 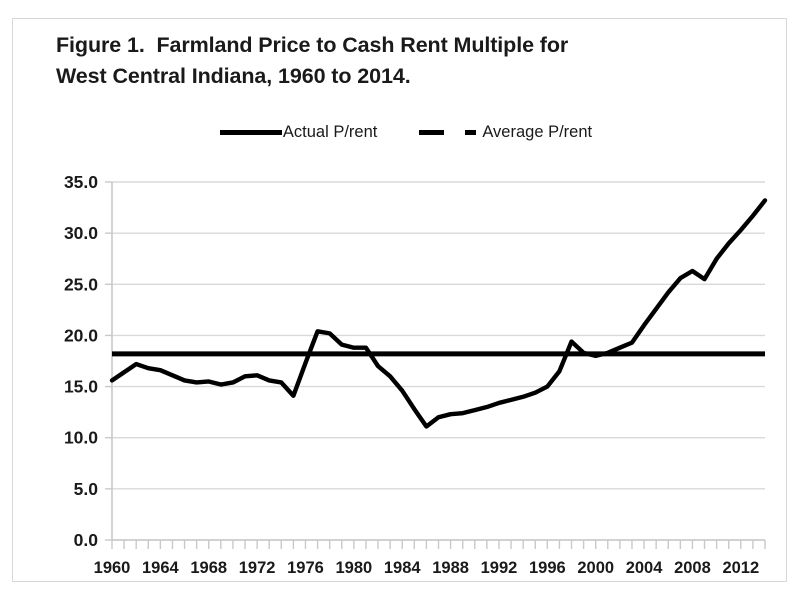 I want to click on x-axis-tick-label: 1960, so click(x=112, y=568).